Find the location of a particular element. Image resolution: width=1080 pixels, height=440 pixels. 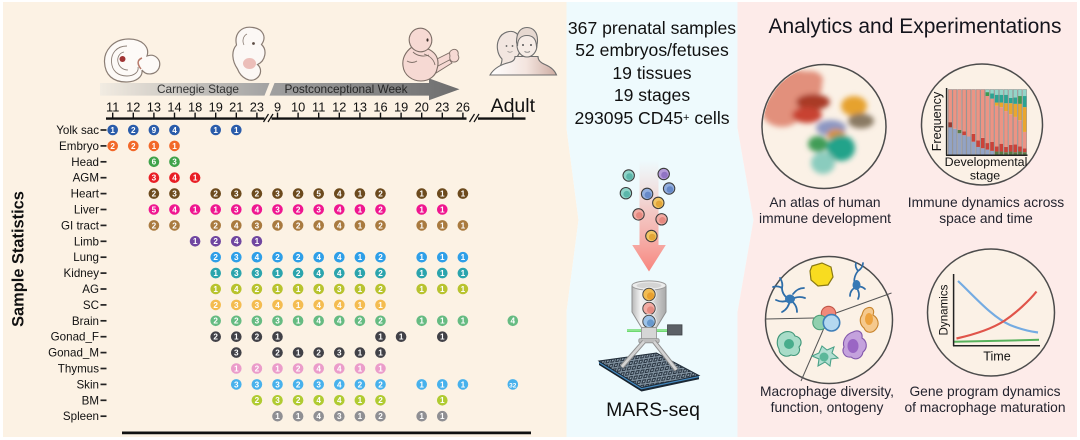

svg-text: 5 is located at coordinates (318, 194).